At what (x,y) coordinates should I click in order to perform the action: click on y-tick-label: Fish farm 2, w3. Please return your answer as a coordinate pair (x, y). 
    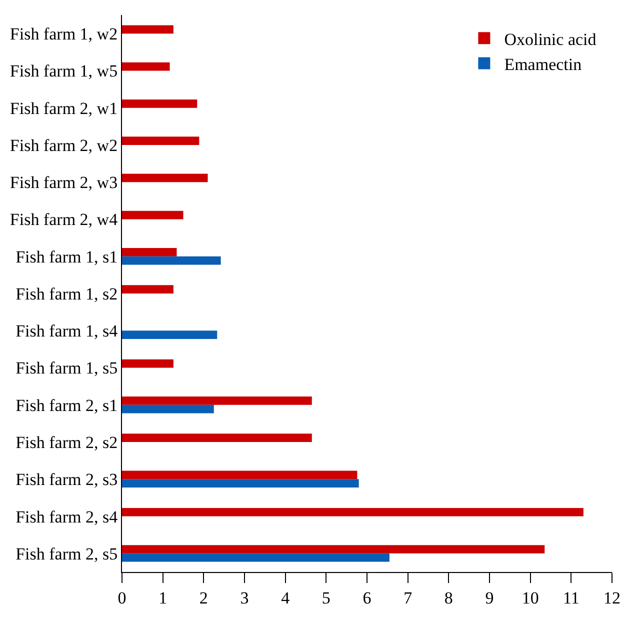
    Looking at the image, I should click on (64, 182).